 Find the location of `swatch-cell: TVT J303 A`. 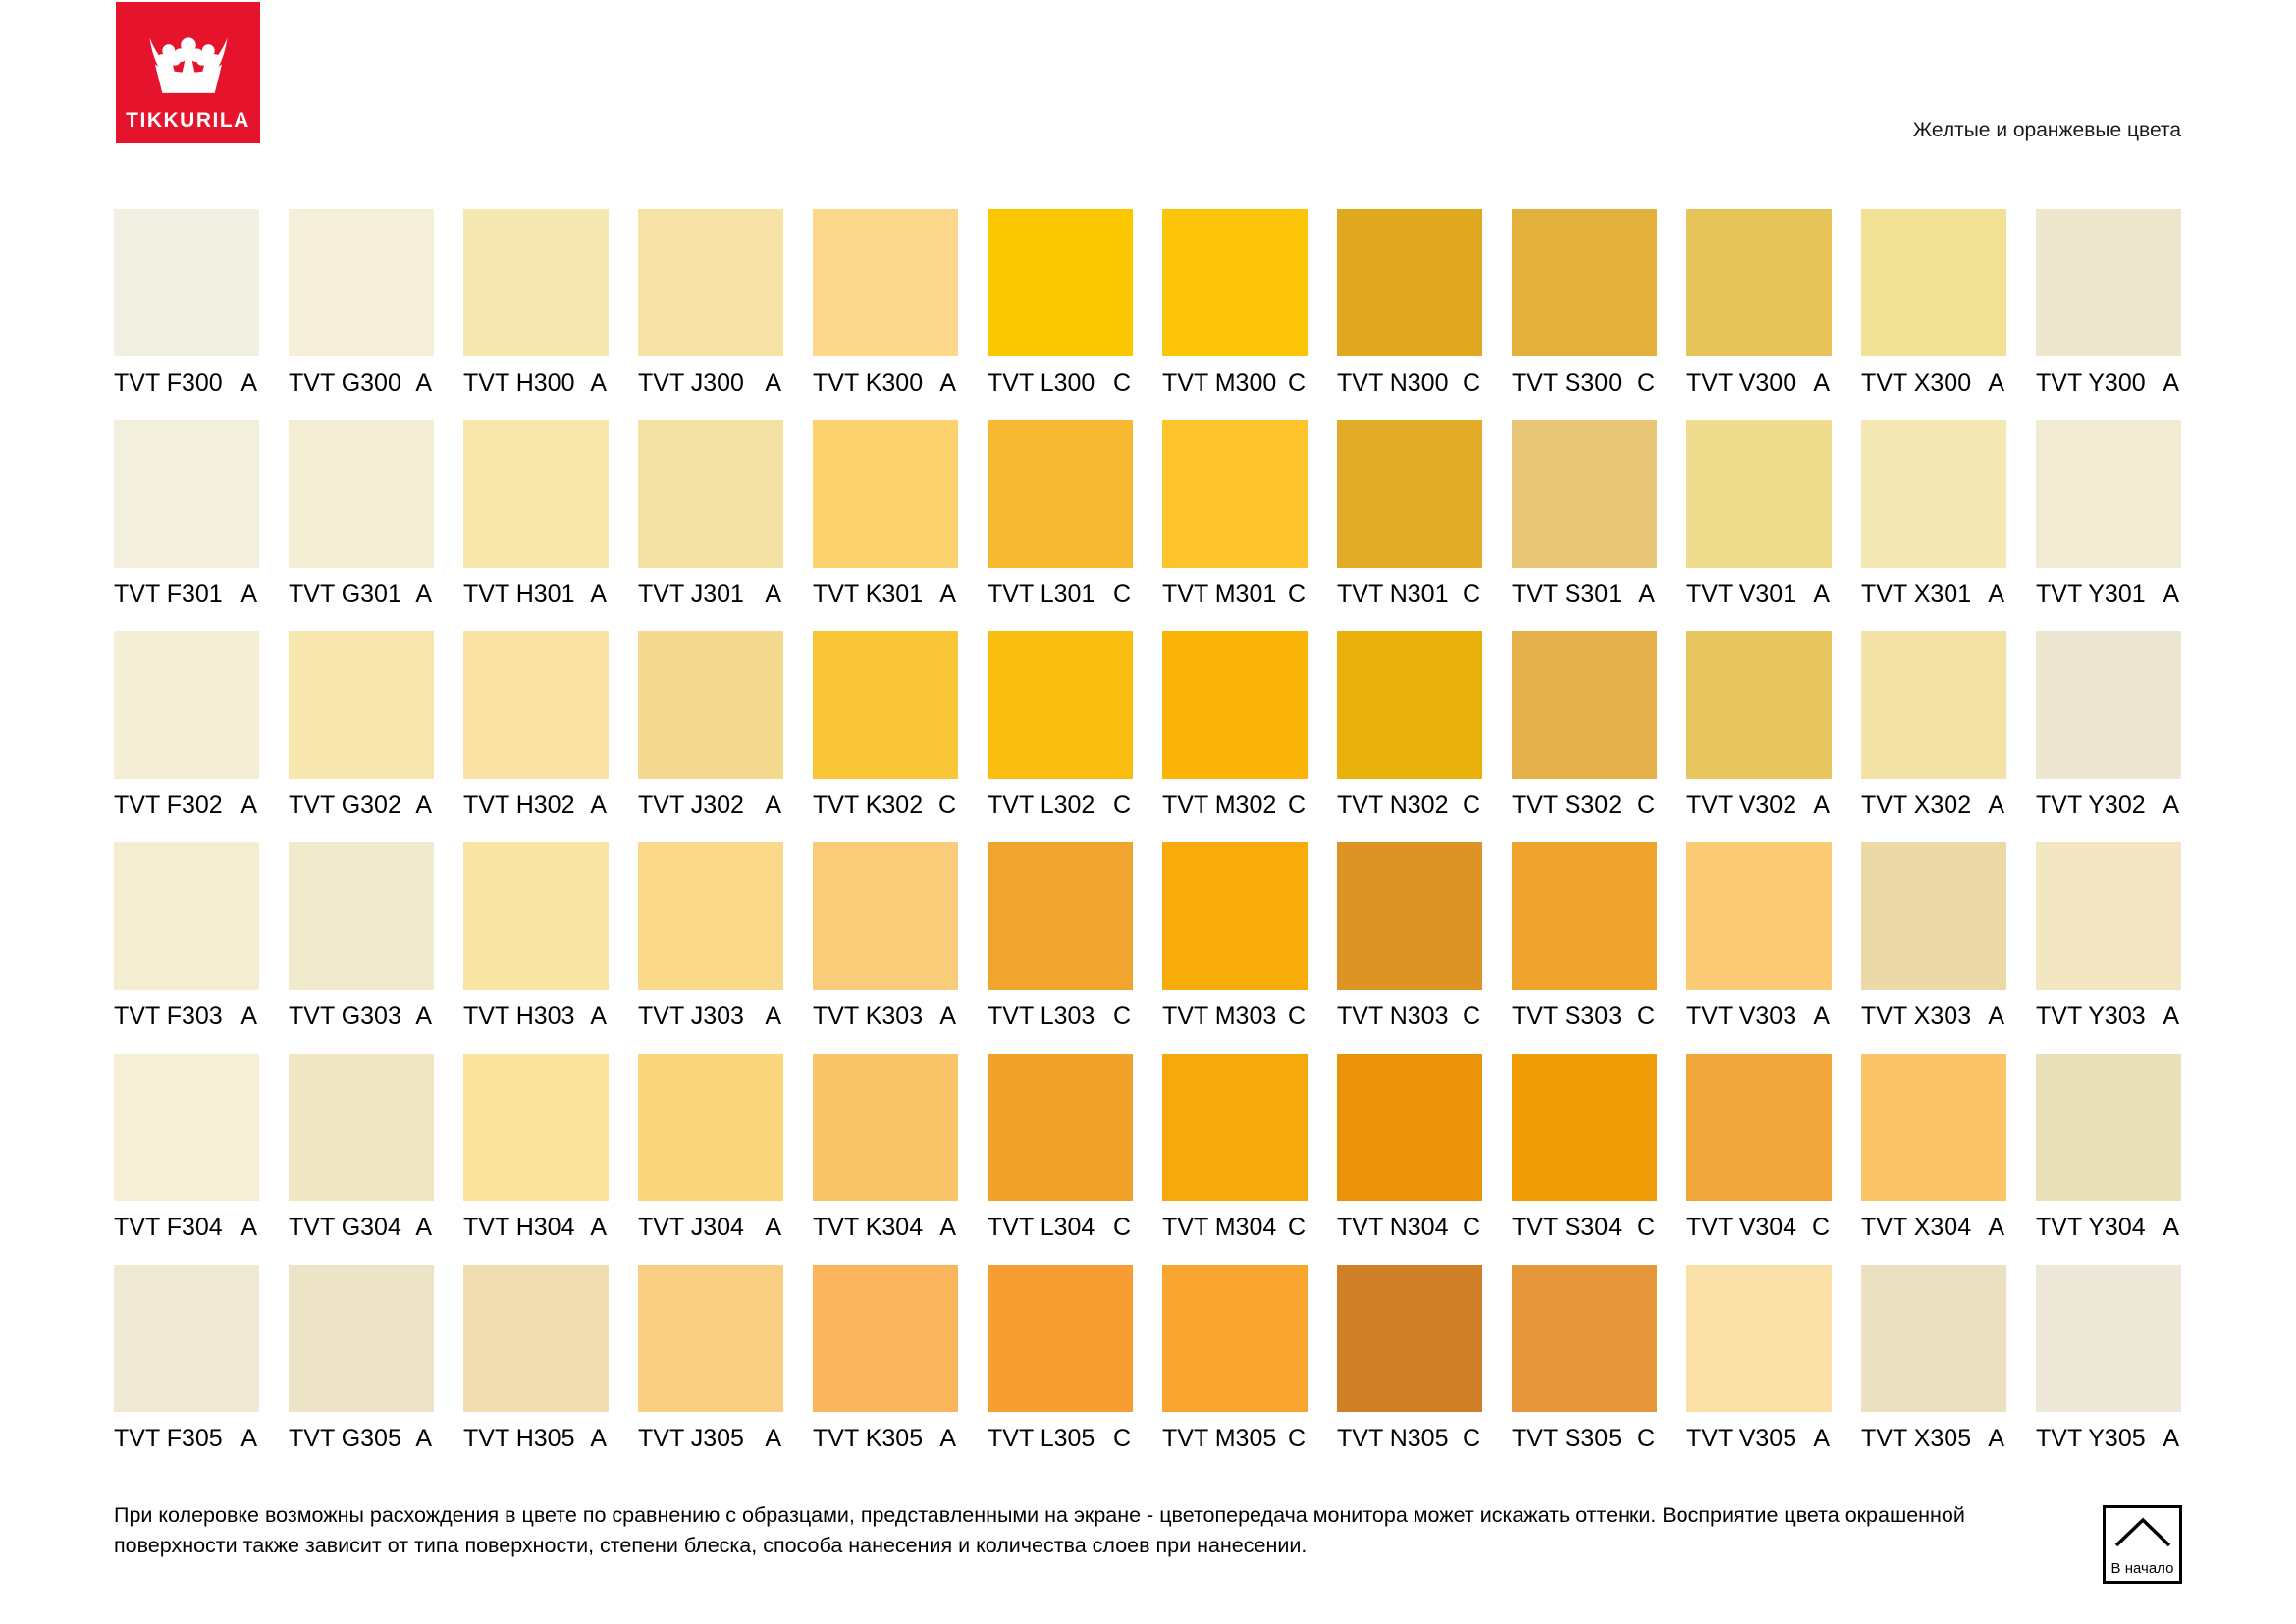

swatch-cell: TVT J303 A is located at coordinates (711, 948).